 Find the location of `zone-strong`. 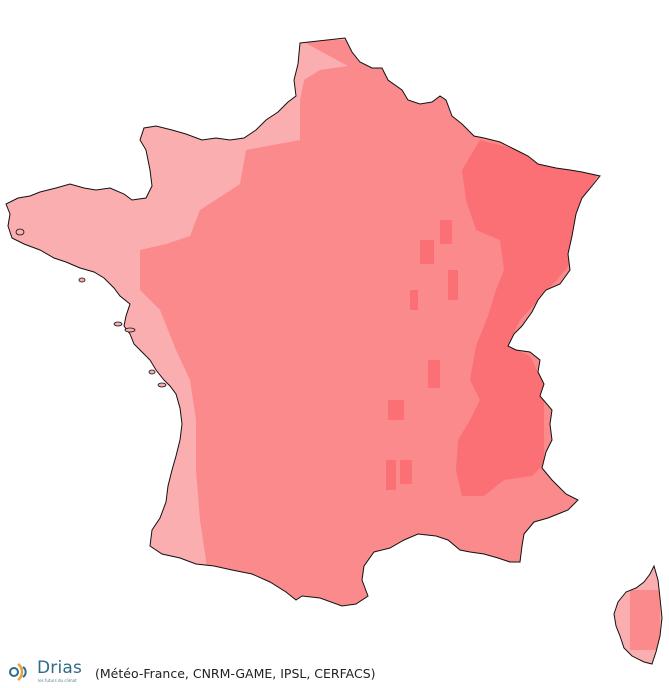

zone-strong is located at coordinates (528, 318).